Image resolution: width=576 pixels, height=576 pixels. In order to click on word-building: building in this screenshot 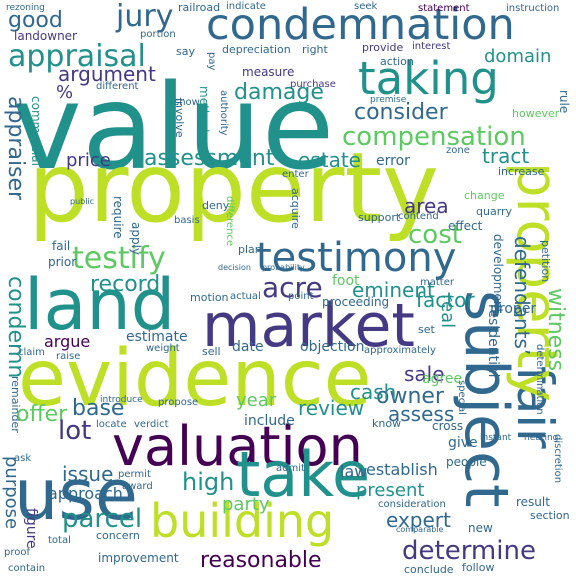, I will do `click(242, 521)`.